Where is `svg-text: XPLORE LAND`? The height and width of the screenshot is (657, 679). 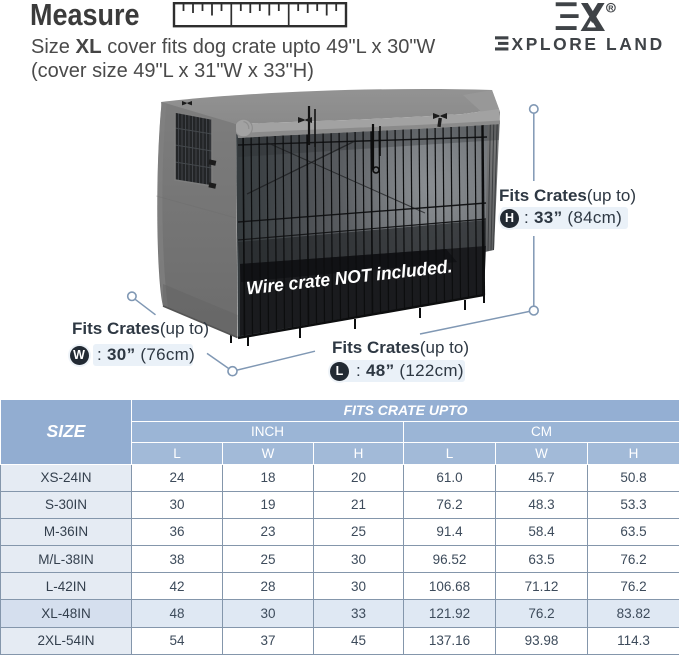
svg-text: XPLORE LAND is located at coordinates (588, 44).